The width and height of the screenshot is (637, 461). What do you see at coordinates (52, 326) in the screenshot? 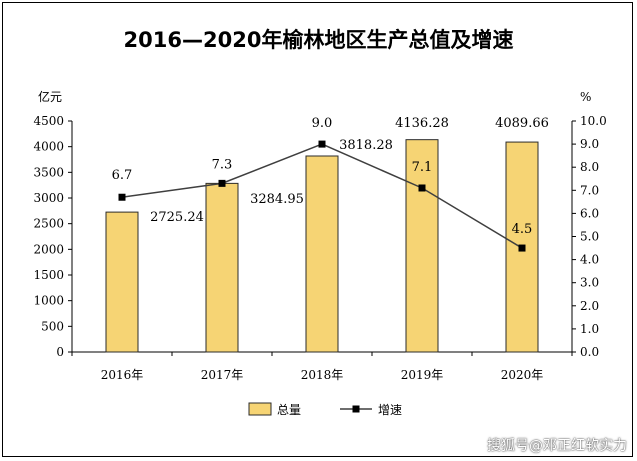
I see `left-tick-label: 500` at bounding box center [52, 326].